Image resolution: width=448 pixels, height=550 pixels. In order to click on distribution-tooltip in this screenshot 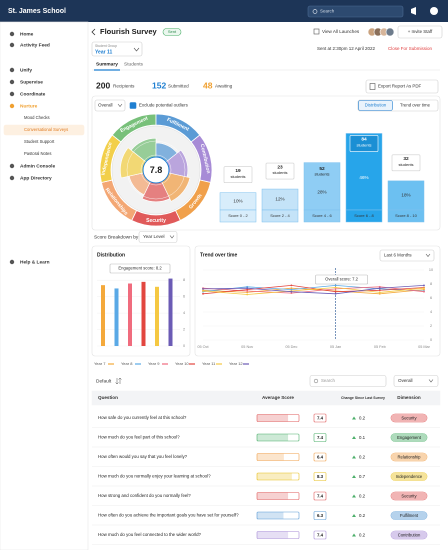, I will do `click(140, 268)`.